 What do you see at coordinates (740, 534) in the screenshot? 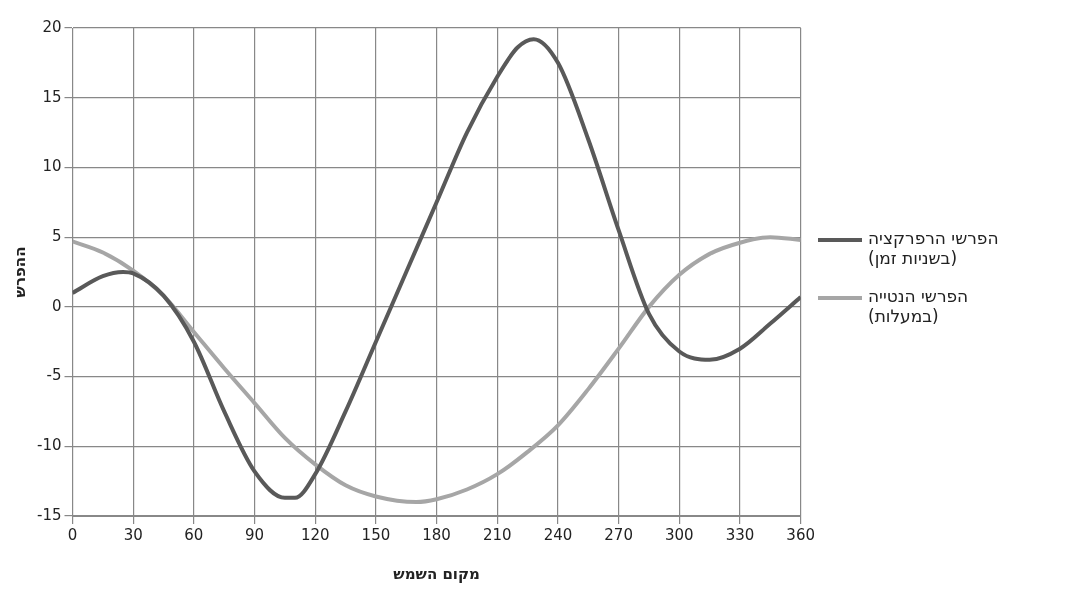
I see `x-tick-label: 330` at bounding box center [740, 534].